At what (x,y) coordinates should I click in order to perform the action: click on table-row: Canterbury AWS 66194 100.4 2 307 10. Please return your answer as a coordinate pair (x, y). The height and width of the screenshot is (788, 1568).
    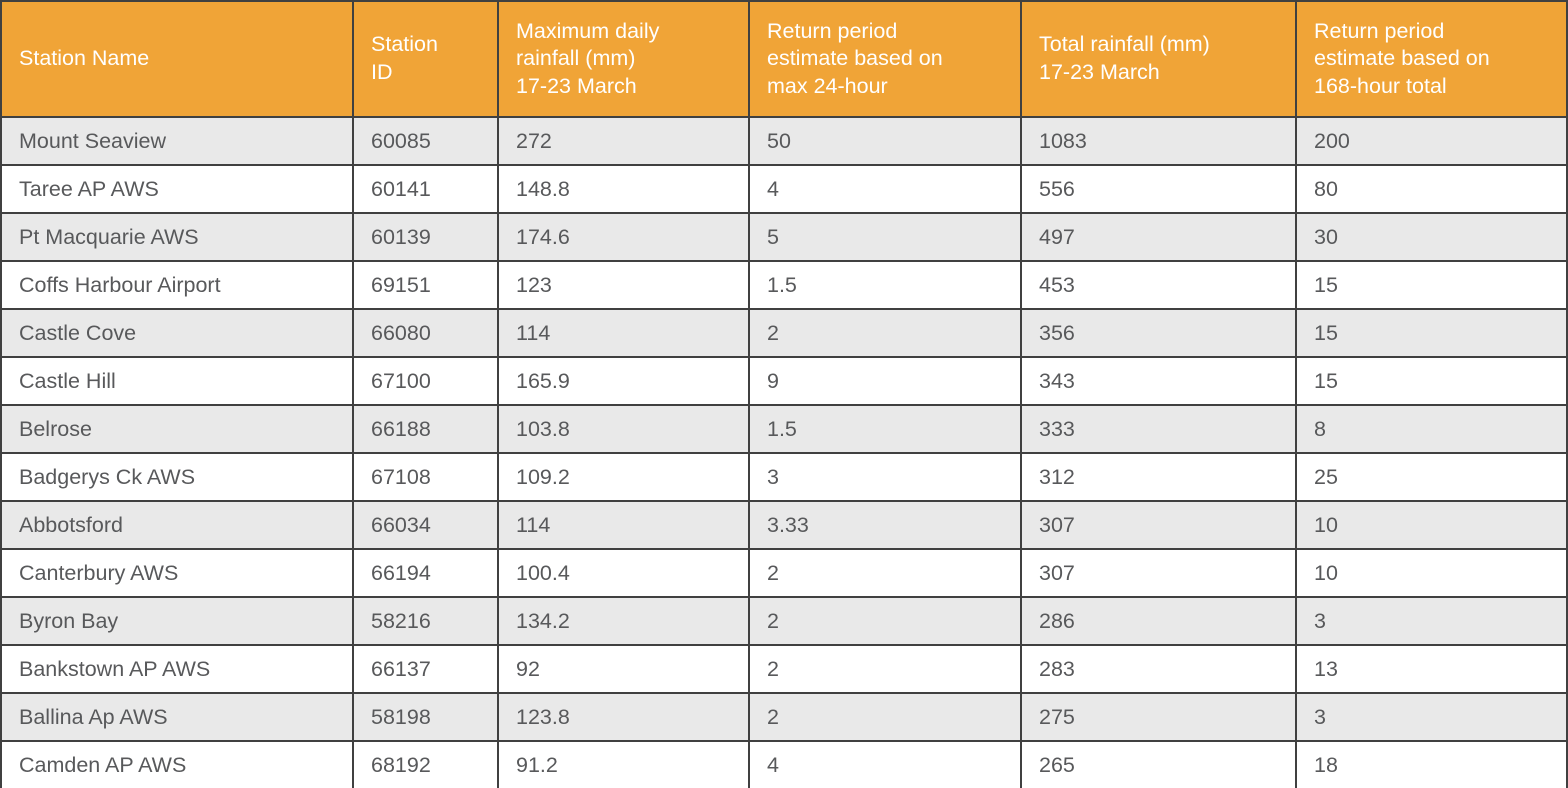
    Looking at the image, I should click on (784, 573).